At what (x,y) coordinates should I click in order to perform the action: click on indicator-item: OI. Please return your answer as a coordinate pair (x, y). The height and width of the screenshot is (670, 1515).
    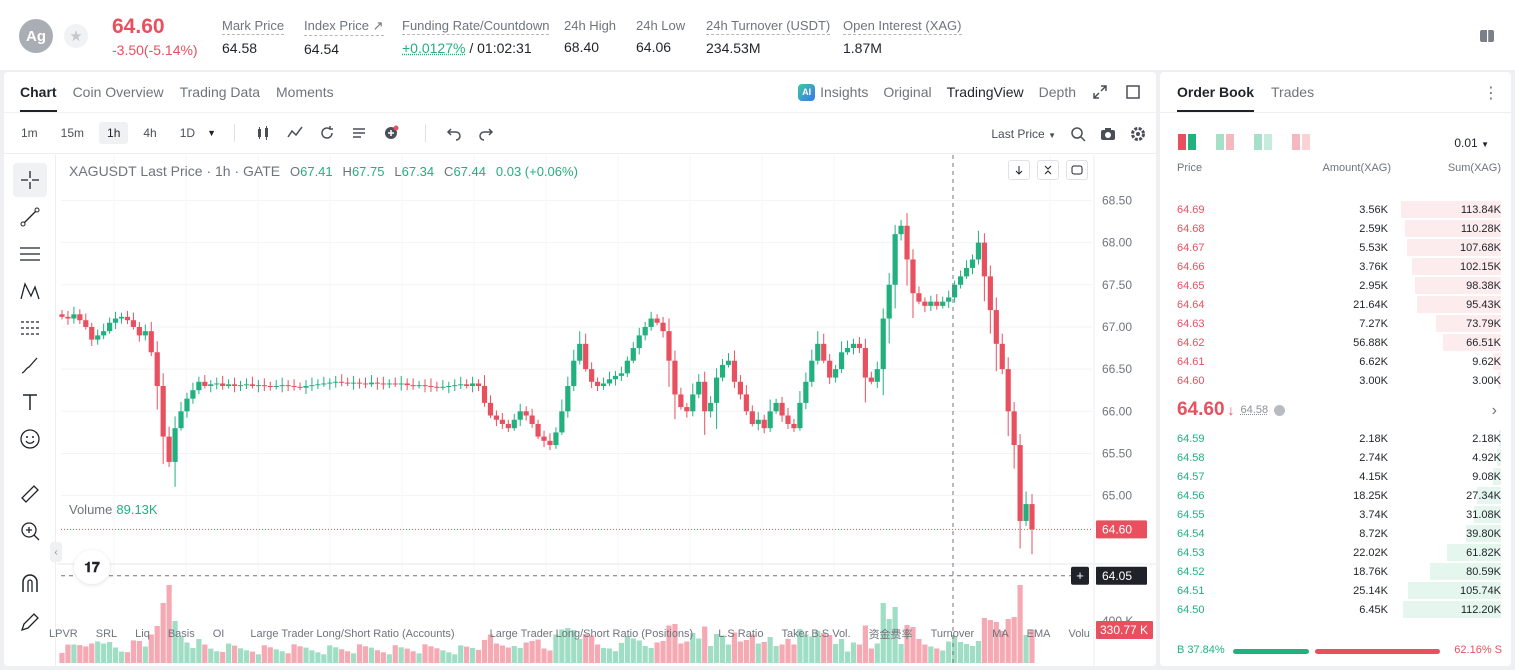
    Looking at the image, I should click on (218, 634).